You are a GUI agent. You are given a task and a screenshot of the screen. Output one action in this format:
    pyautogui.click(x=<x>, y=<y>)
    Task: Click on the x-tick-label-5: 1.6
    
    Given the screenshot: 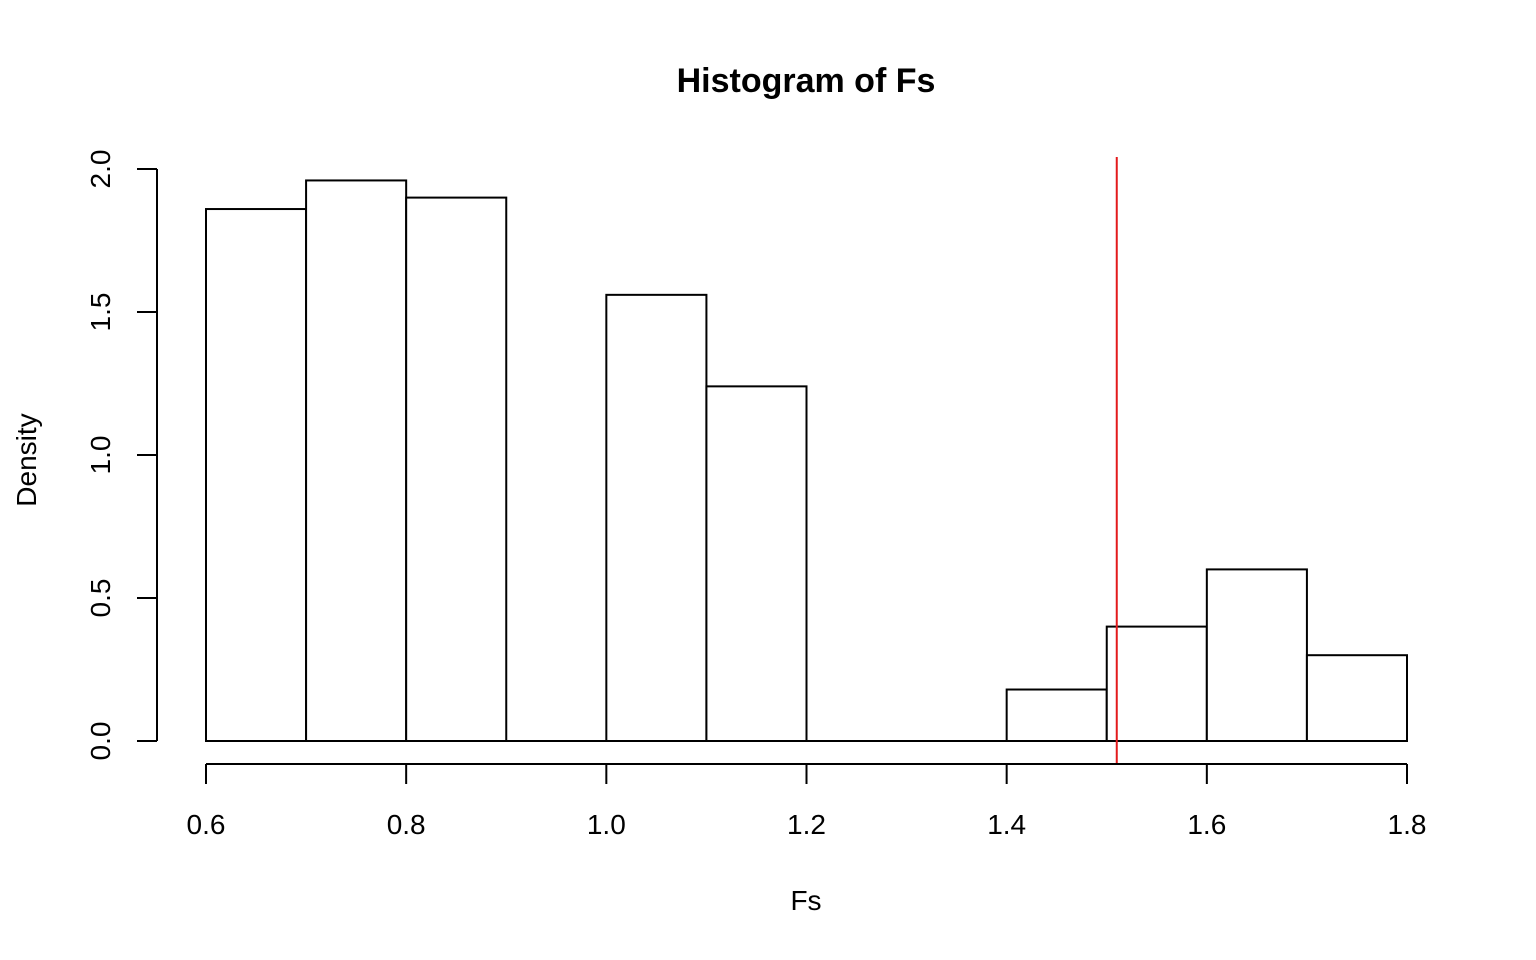 What is the action you would take?
    pyautogui.click(x=1206, y=824)
    